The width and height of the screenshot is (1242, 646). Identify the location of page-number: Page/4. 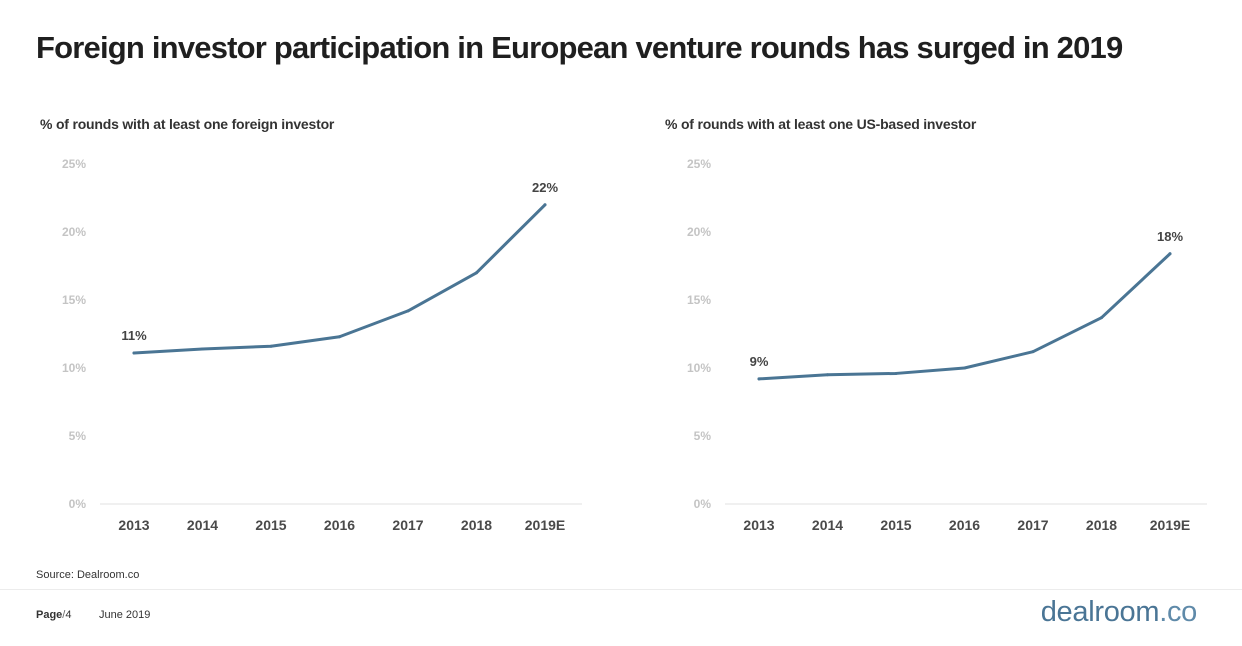
(53, 615).